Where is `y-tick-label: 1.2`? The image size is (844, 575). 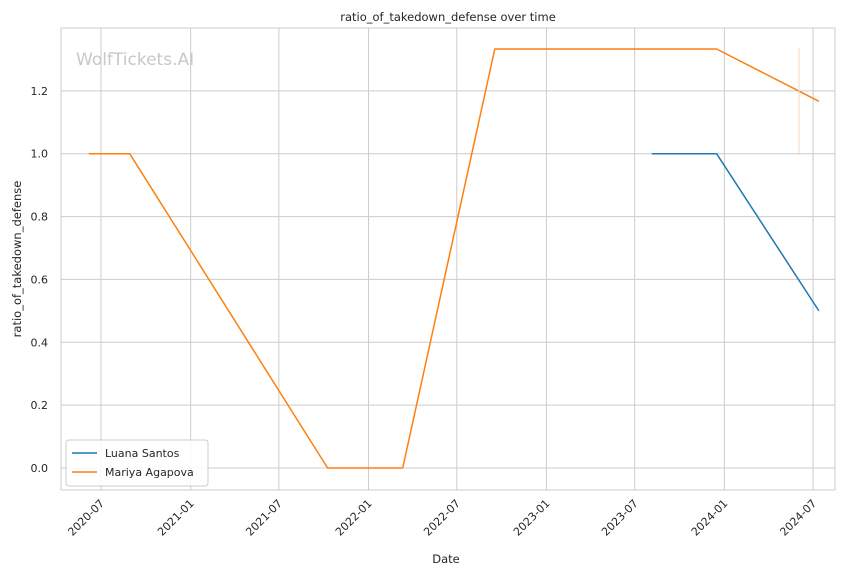
y-tick-label: 1.2 is located at coordinates (40, 91).